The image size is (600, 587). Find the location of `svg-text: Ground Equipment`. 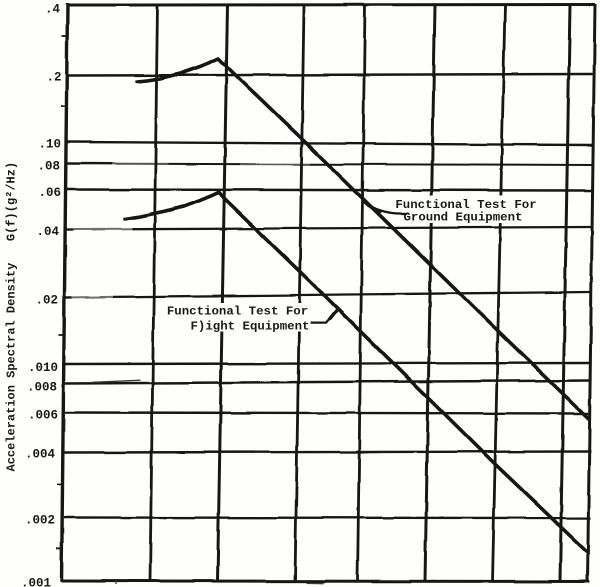

svg-text: Ground Equipment is located at coordinates (463, 217).